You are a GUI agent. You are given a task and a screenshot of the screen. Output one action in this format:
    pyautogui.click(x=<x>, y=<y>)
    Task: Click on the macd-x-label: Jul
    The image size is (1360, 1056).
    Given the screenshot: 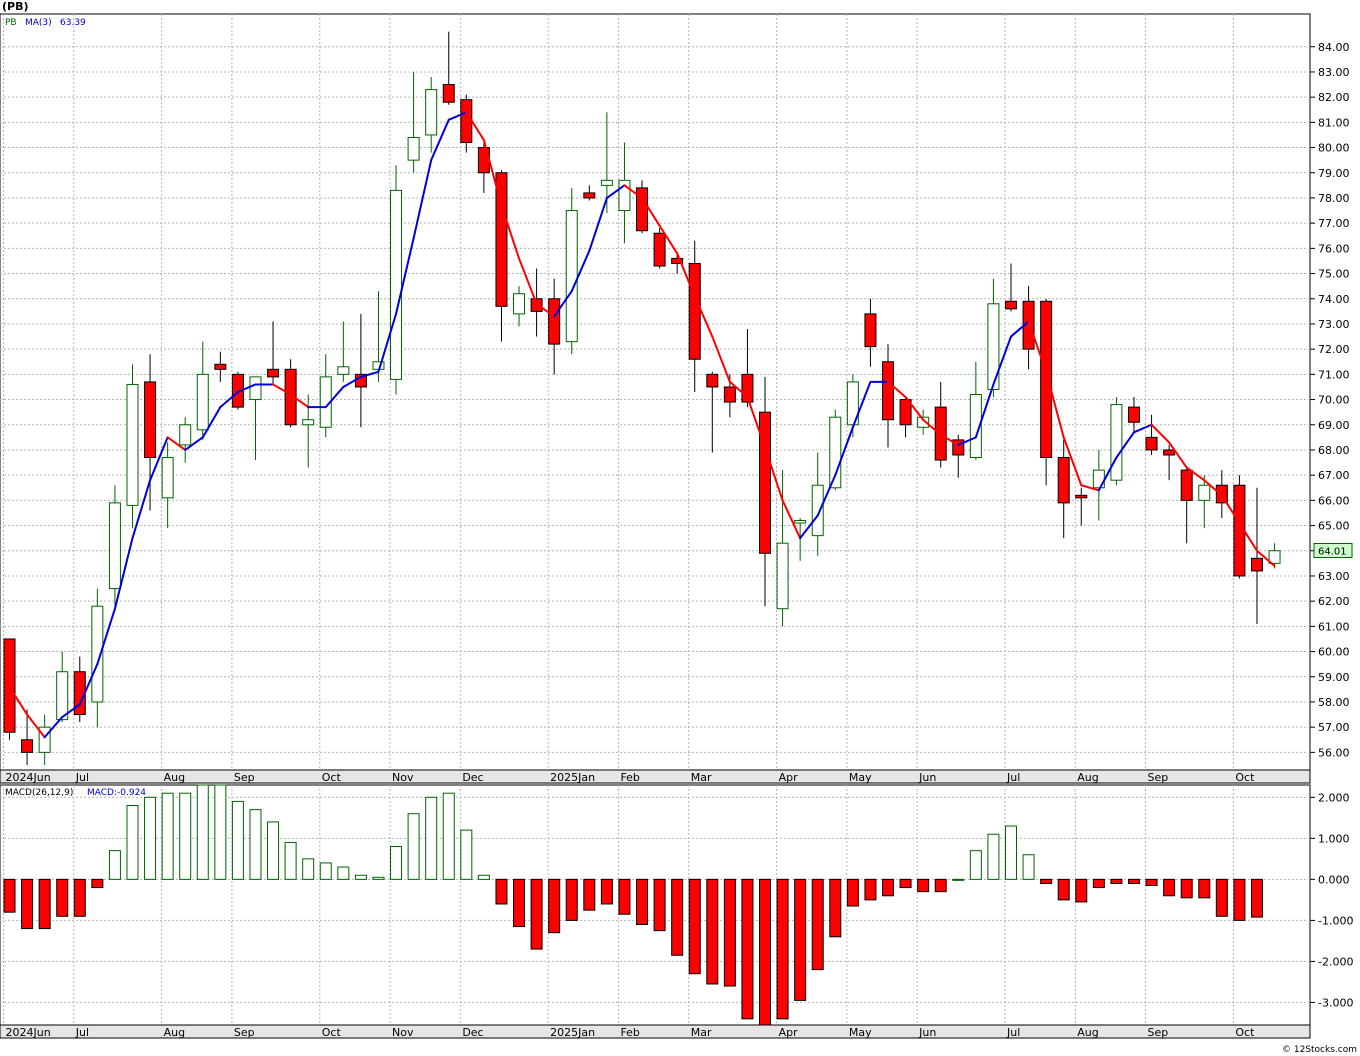 What is the action you would take?
    pyautogui.click(x=82, y=1032)
    